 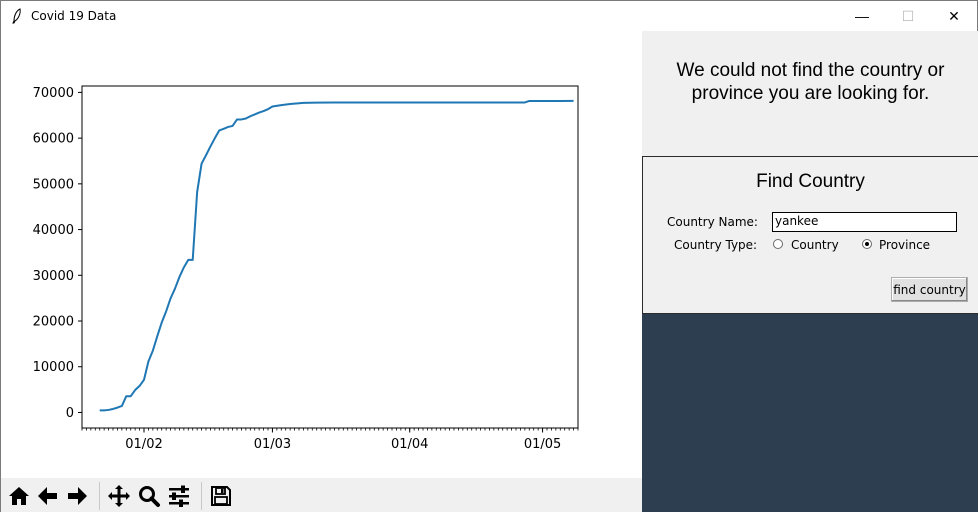 What do you see at coordinates (864, 222) in the screenshot?
I see `country-name-input: yankee` at bounding box center [864, 222].